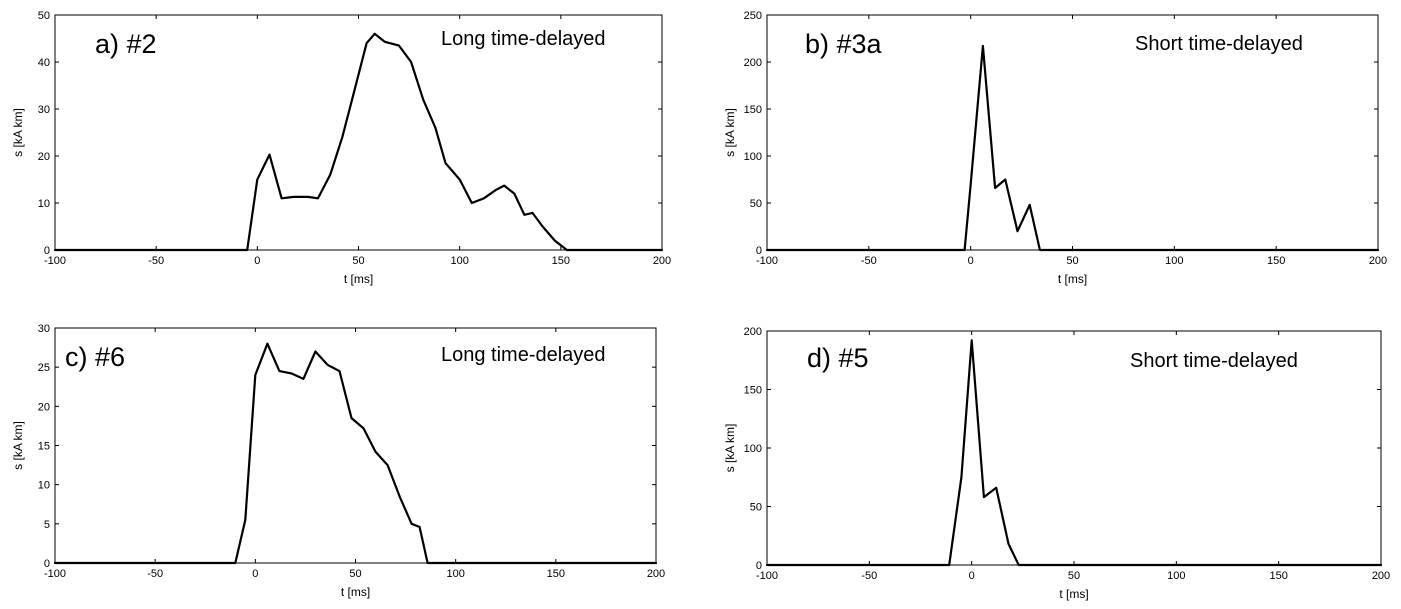 This screenshot has height=609, width=1401. What do you see at coordinates (47, 525) in the screenshot?
I see `y-tick-label: 5` at bounding box center [47, 525].